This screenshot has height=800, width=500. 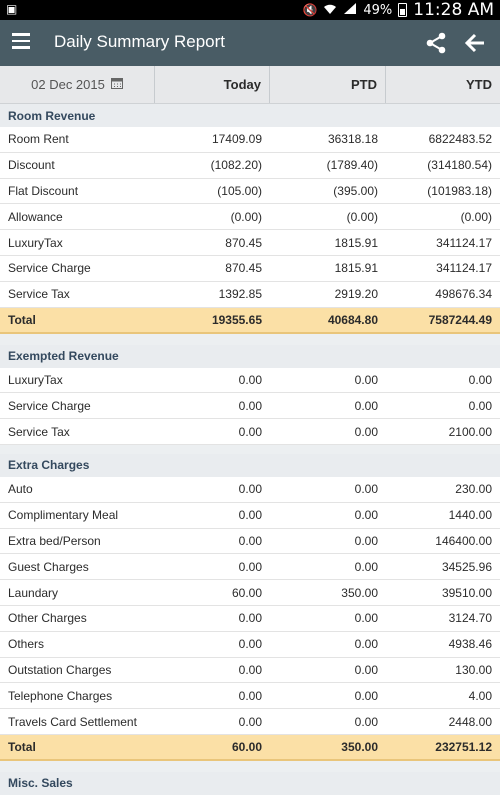 What do you see at coordinates (352, 319) in the screenshot?
I see `ptd-total: 40684.80` at bounding box center [352, 319].